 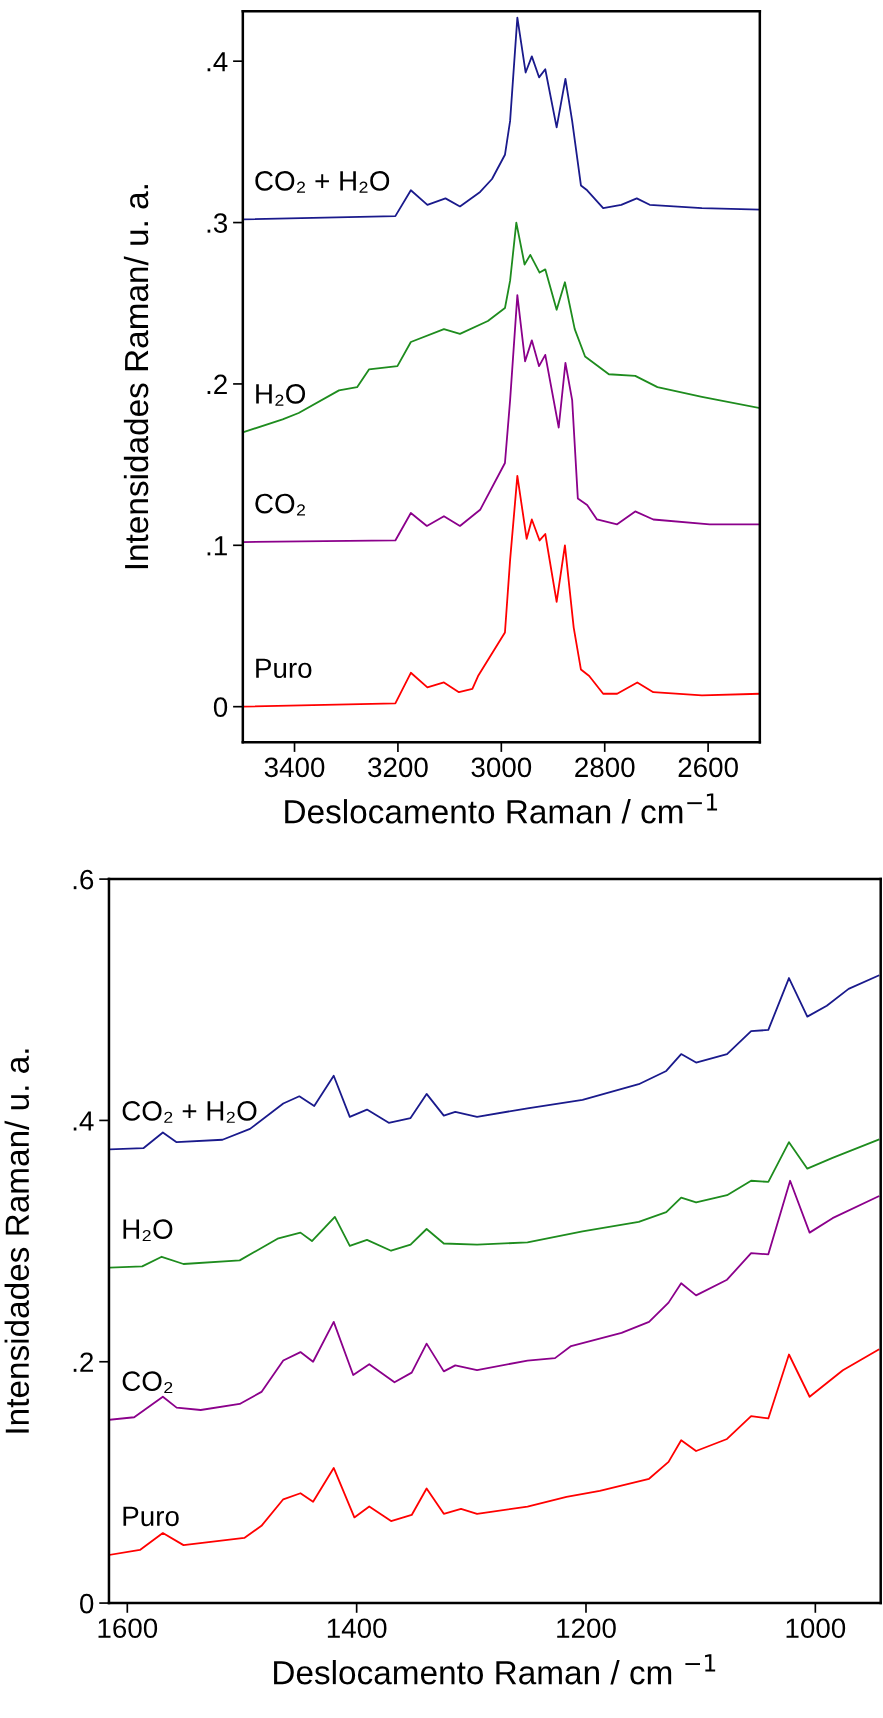 I want to click on x-axis-title: Deslocamento Raman / cm $^{−1}$, so click(x=495, y=1669).